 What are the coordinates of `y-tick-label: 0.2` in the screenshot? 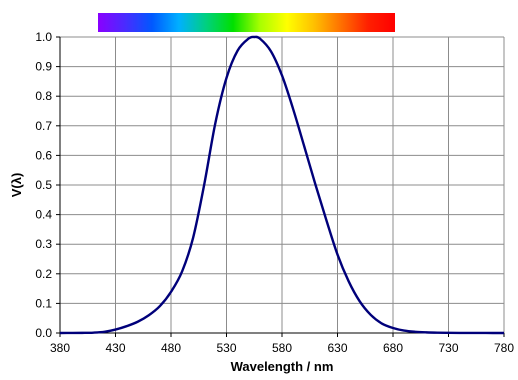 It's located at (43, 274).